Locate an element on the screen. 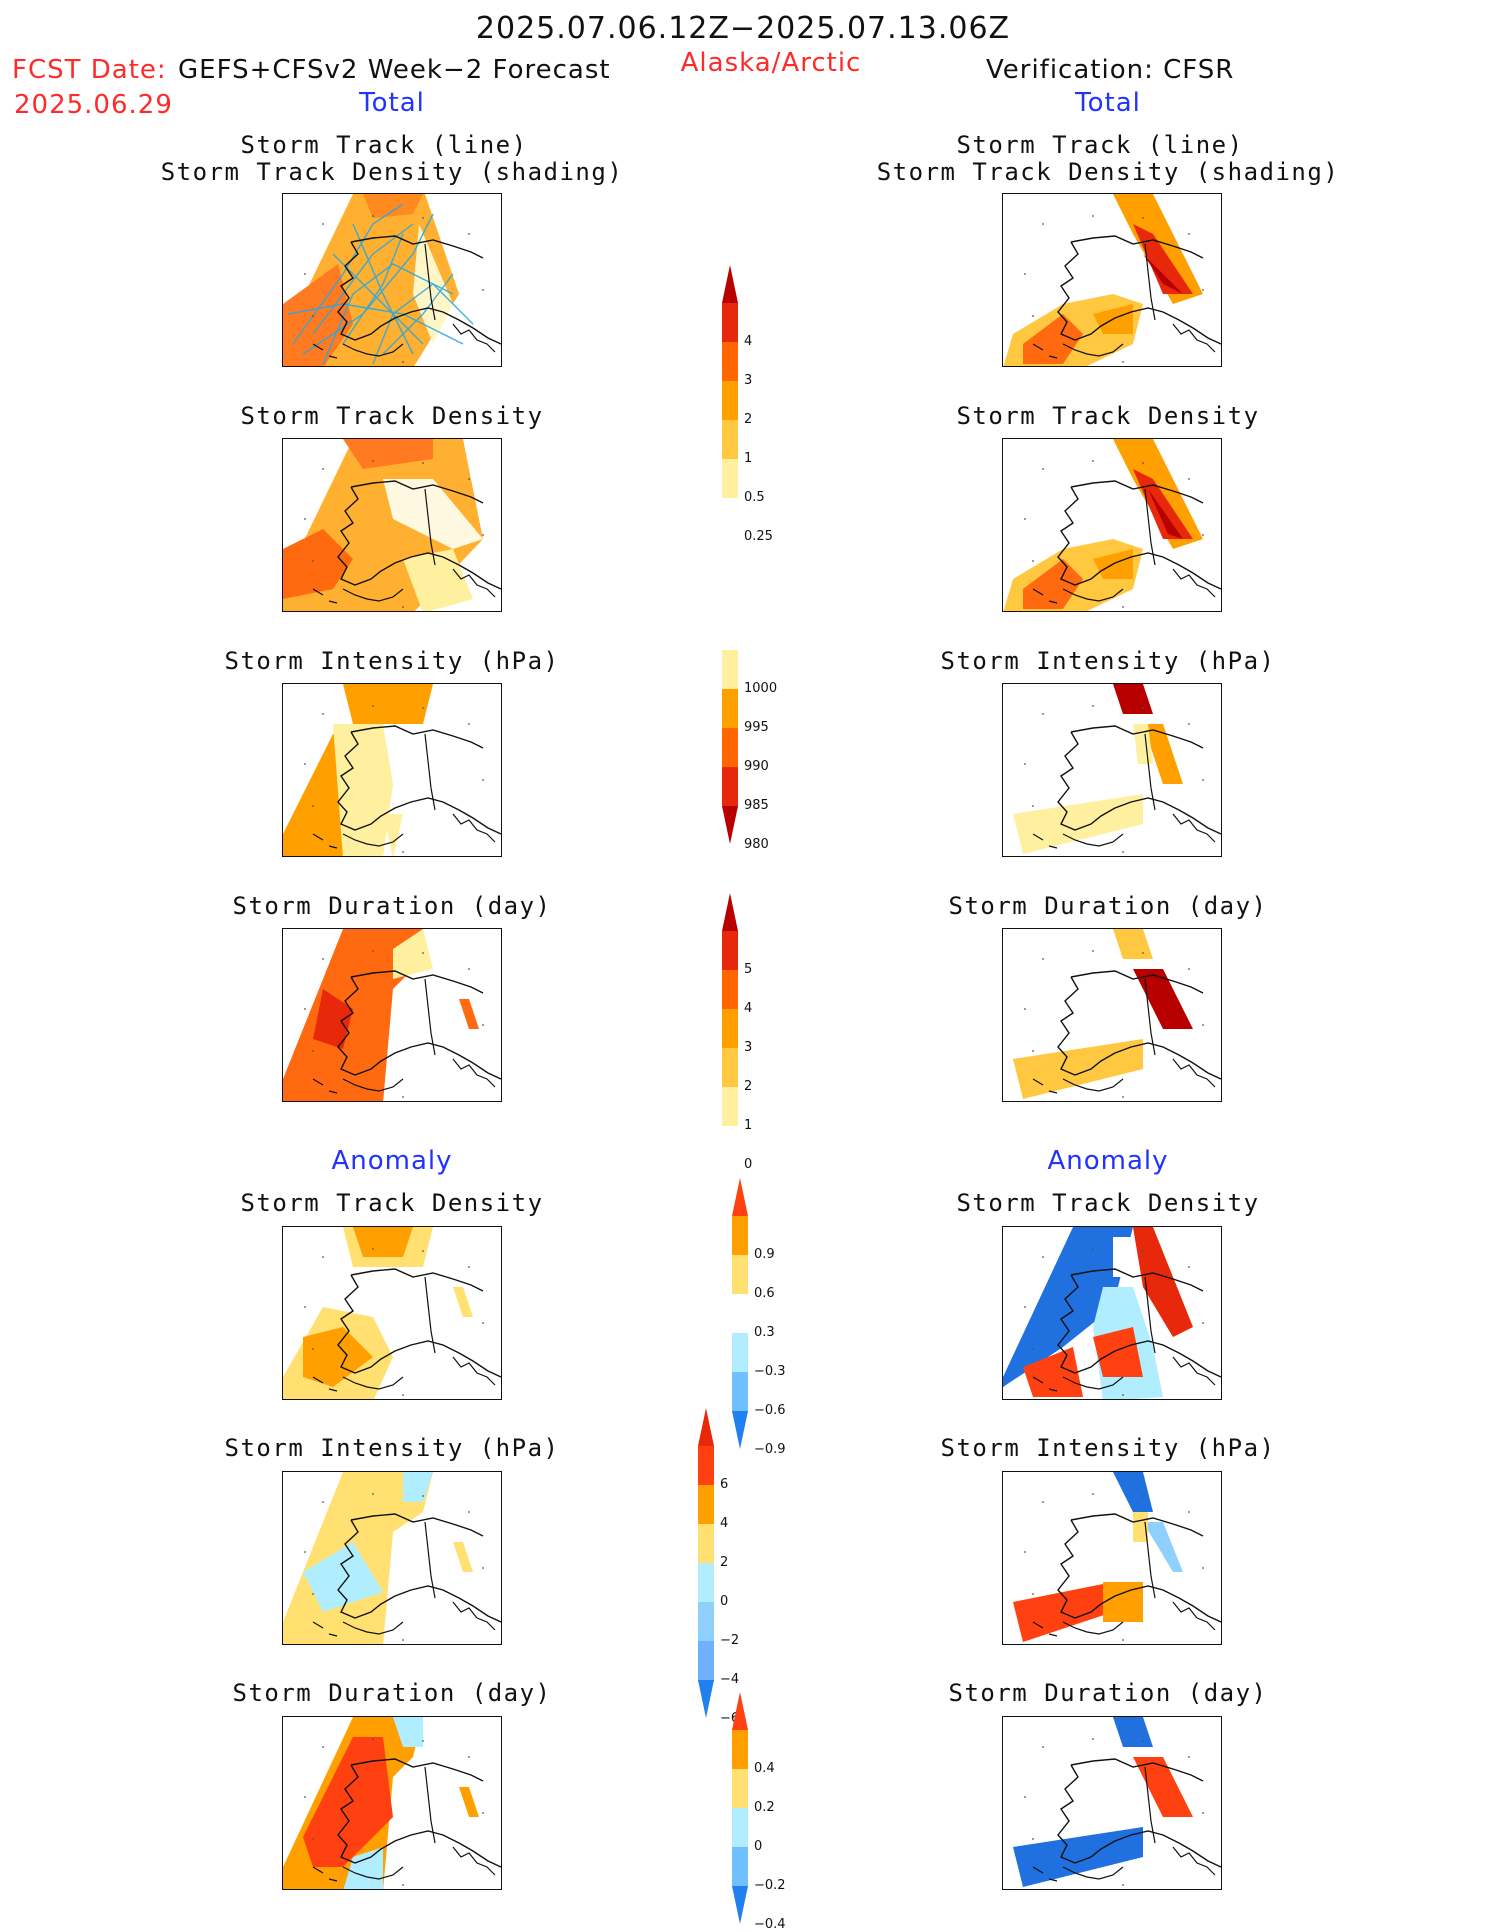 This screenshot has height=1932, width=1487. intensity-tick-label: 990 is located at coordinates (756, 766).